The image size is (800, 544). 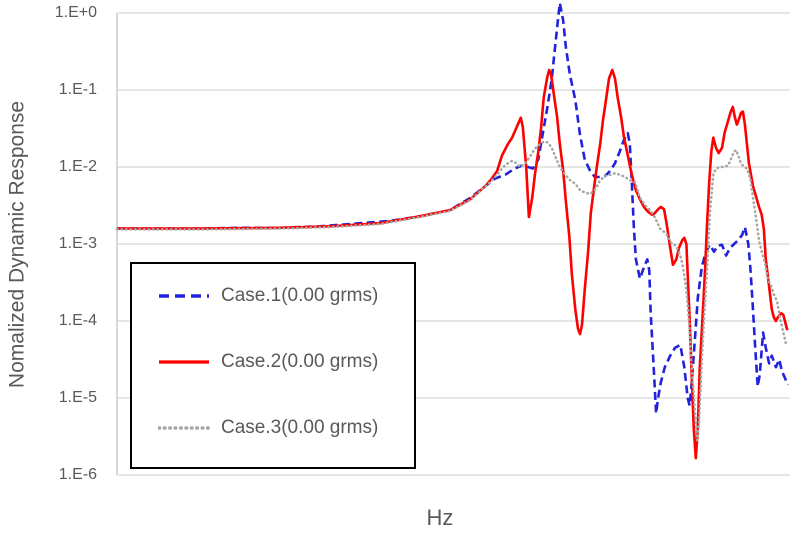 I want to click on y-tick-label: 1.E-1, so click(x=77, y=89).